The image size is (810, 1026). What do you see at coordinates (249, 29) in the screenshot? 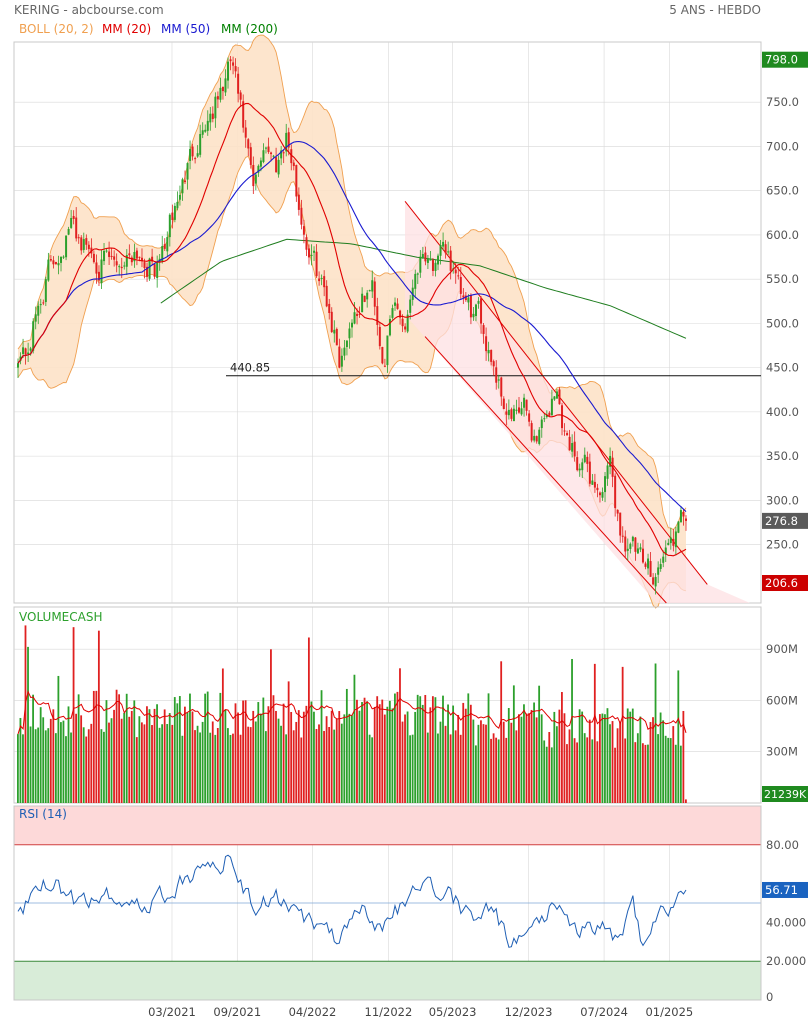
I see `legend-item: MM (200)` at bounding box center [249, 29].